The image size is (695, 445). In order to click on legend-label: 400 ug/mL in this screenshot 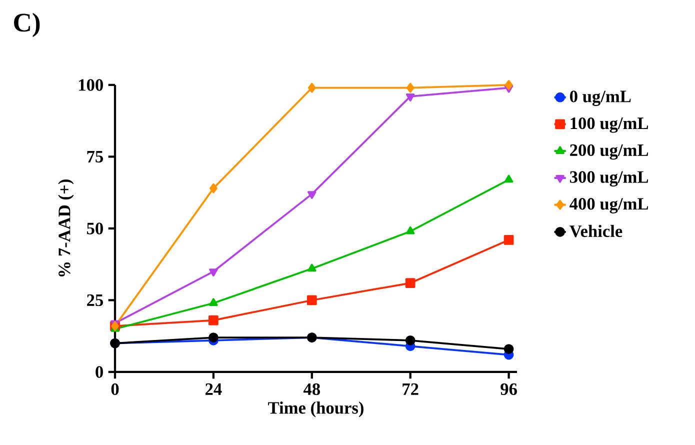, I will do `click(609, 206)`.